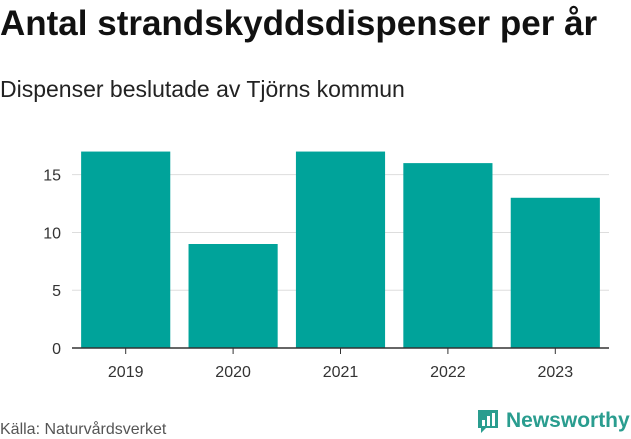 The height and width of the screenshot is (439, 631). Describe the element at coordinates (52, 176) in the screenshot. I see `y-tick-label: 15` at that location.